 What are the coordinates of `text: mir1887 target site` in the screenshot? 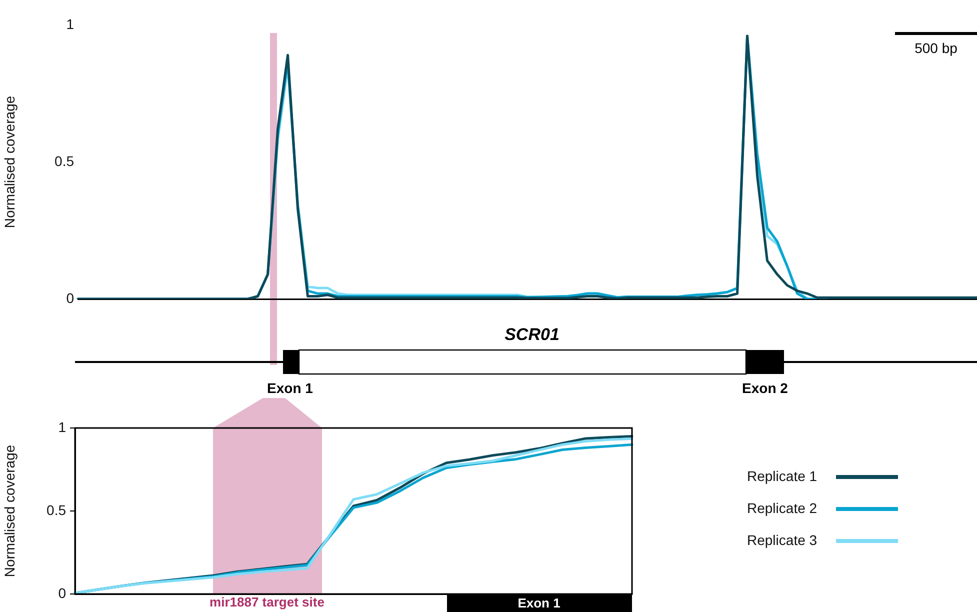 It's located at (267, 602).